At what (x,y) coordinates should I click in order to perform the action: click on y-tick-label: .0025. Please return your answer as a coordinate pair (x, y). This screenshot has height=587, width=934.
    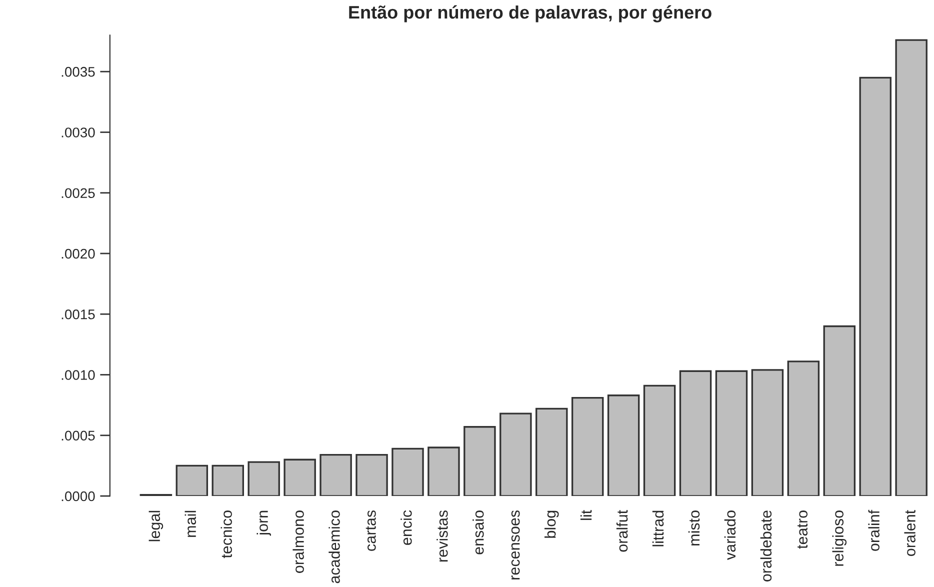
    Looking at the image, I should click on (78, 193).